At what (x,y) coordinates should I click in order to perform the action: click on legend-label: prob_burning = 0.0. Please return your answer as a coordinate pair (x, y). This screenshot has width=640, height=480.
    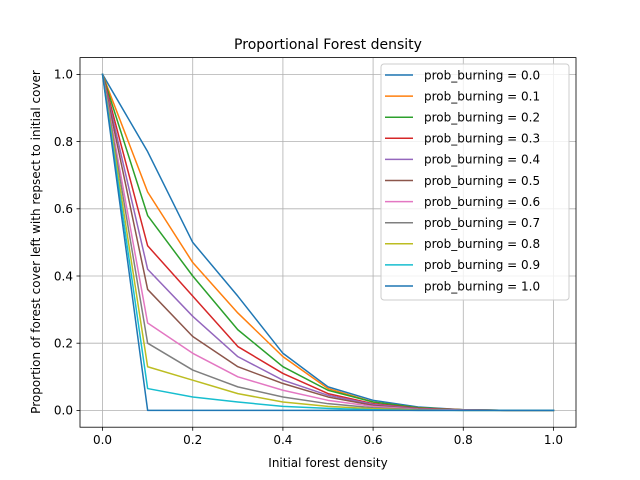
    Looking at the image, I should click on (482, 75).